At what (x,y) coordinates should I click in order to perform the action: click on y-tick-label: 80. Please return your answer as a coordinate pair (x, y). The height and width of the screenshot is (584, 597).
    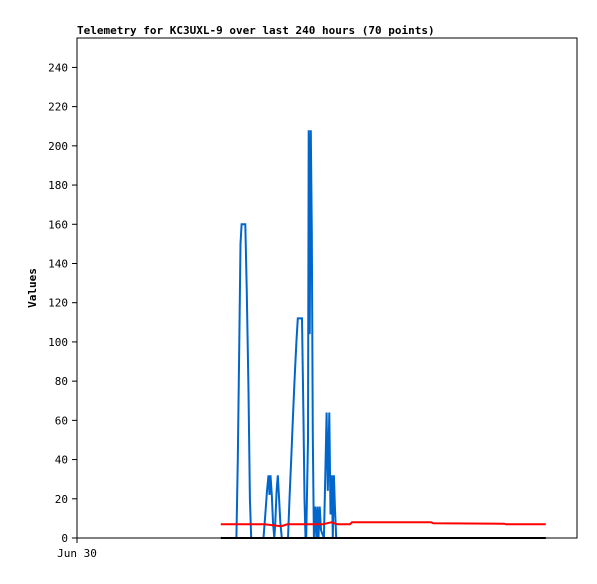
    Looking at the image, I should click on (61, 381).